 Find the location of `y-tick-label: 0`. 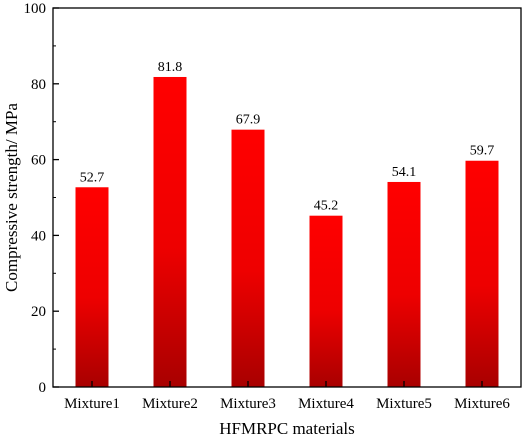

y-tick-label: 0 is located at coordinates (43, 388).